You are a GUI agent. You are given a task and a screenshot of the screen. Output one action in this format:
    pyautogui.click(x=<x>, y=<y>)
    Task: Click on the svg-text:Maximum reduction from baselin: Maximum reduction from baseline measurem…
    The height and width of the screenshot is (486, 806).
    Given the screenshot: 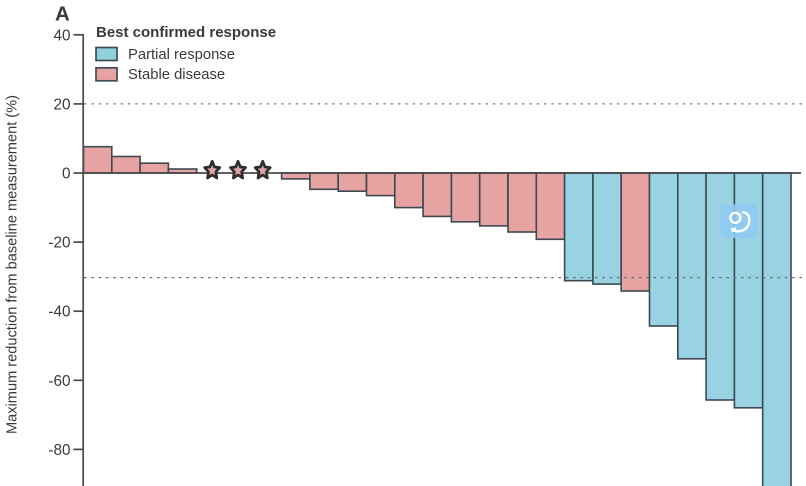 What is the action you would take?
    pyautogui.click(x=13, y=264)
    